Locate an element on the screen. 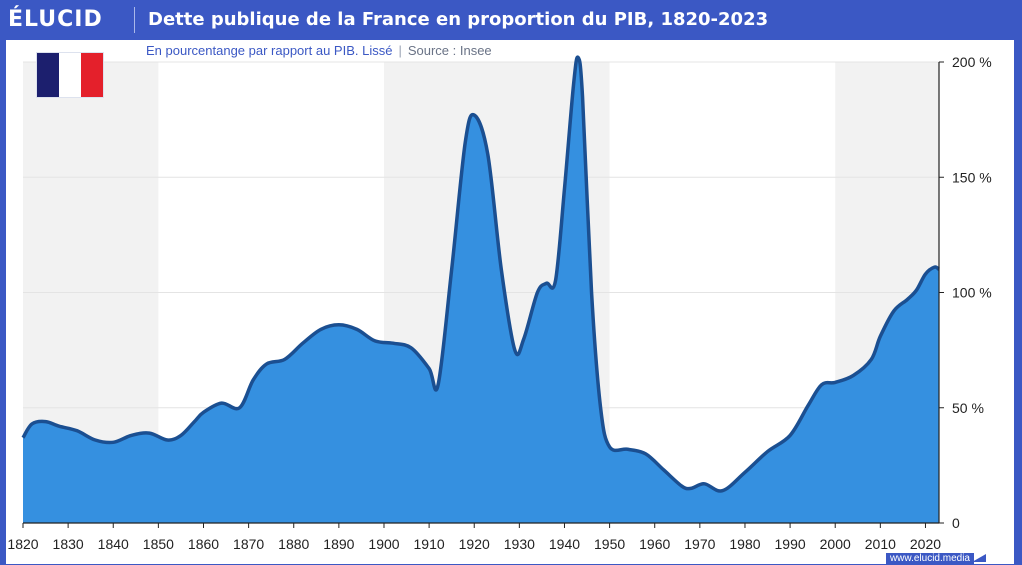  x-tick-label-1970: 1970 is located at coordinates (699, 544).